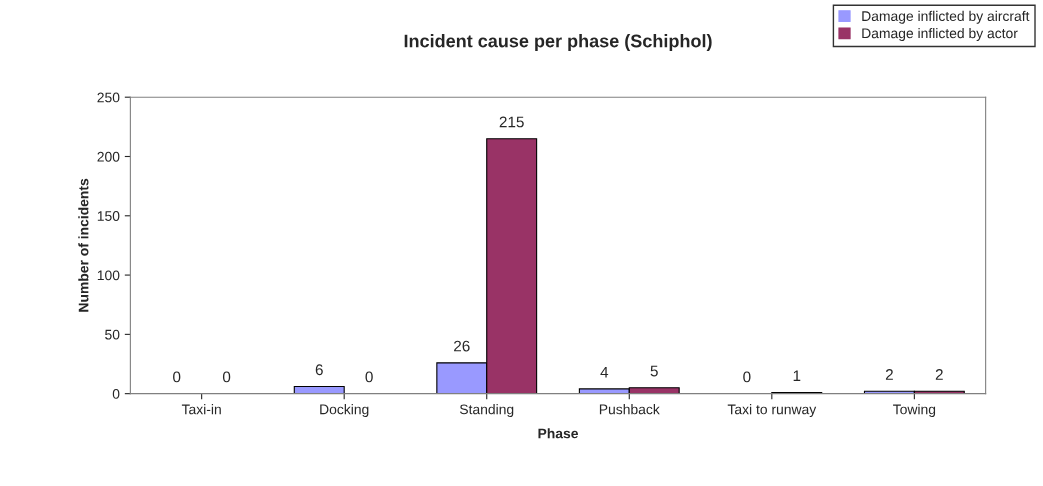  I want to click on y-tick-label: 100, so click(108, 275).